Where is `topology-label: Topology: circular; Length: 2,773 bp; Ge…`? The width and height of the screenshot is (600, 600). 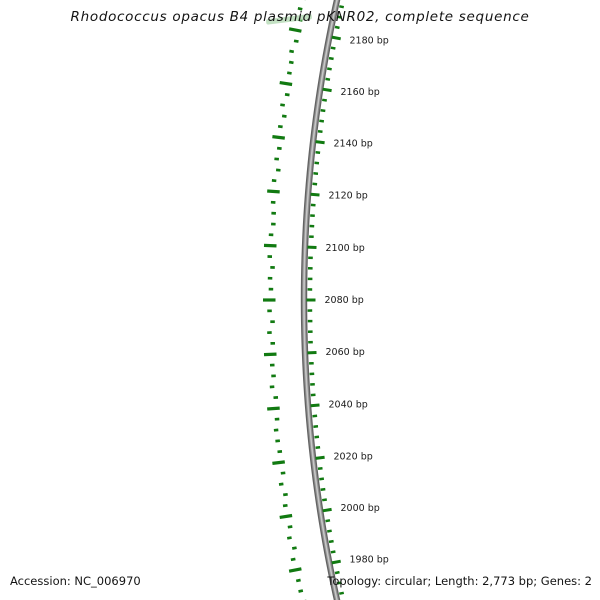
topology-label: Topology: circular; Length: 2,773 bp; Ge… is located at coordinates (459, 581).